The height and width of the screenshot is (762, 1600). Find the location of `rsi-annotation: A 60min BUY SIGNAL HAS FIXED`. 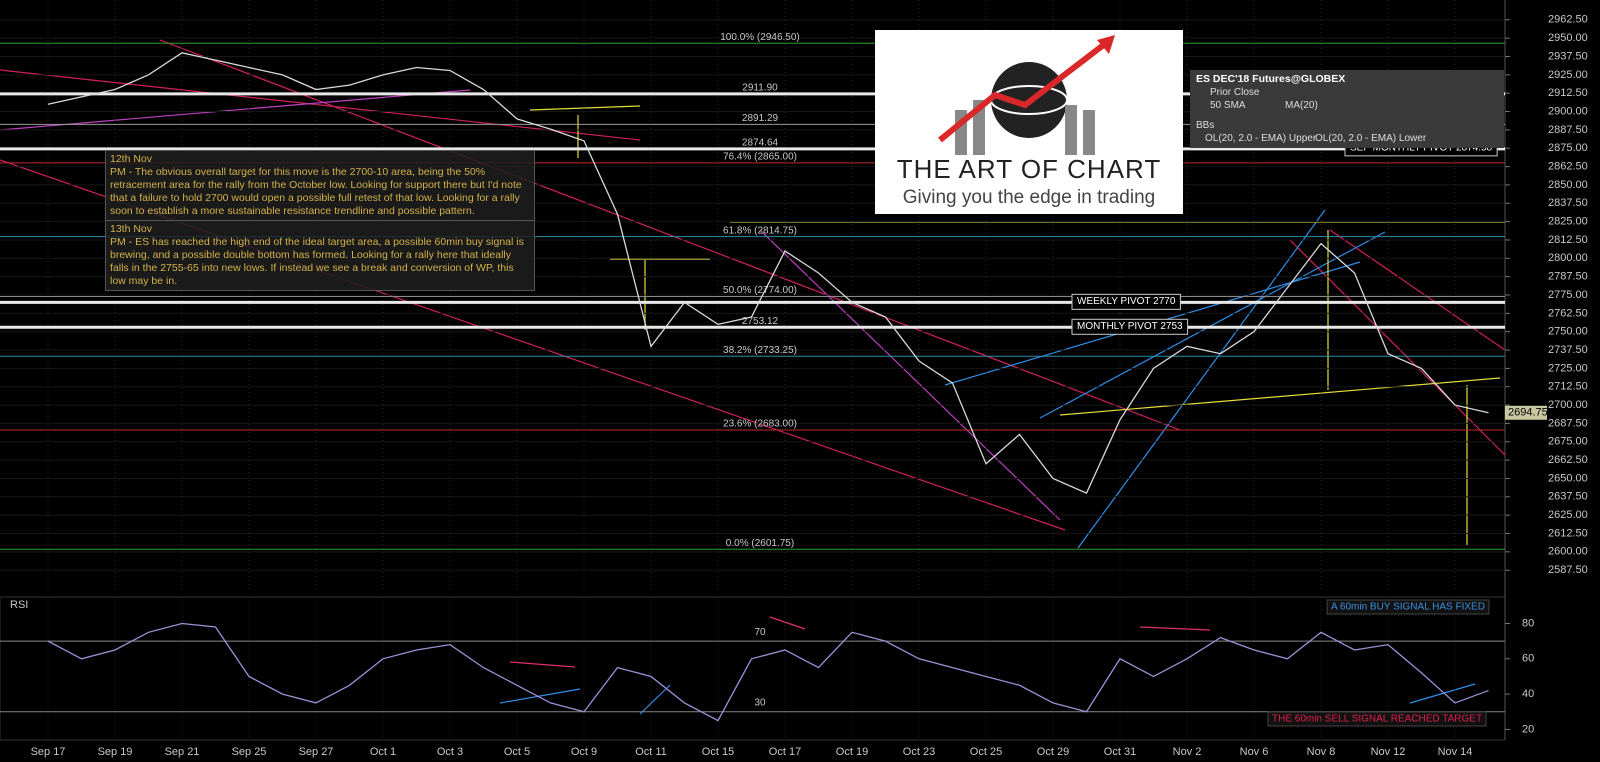

rsi-annotation: A 60min BUY SIGNAL HAS FIXED is located at coordinates (1408, 607).